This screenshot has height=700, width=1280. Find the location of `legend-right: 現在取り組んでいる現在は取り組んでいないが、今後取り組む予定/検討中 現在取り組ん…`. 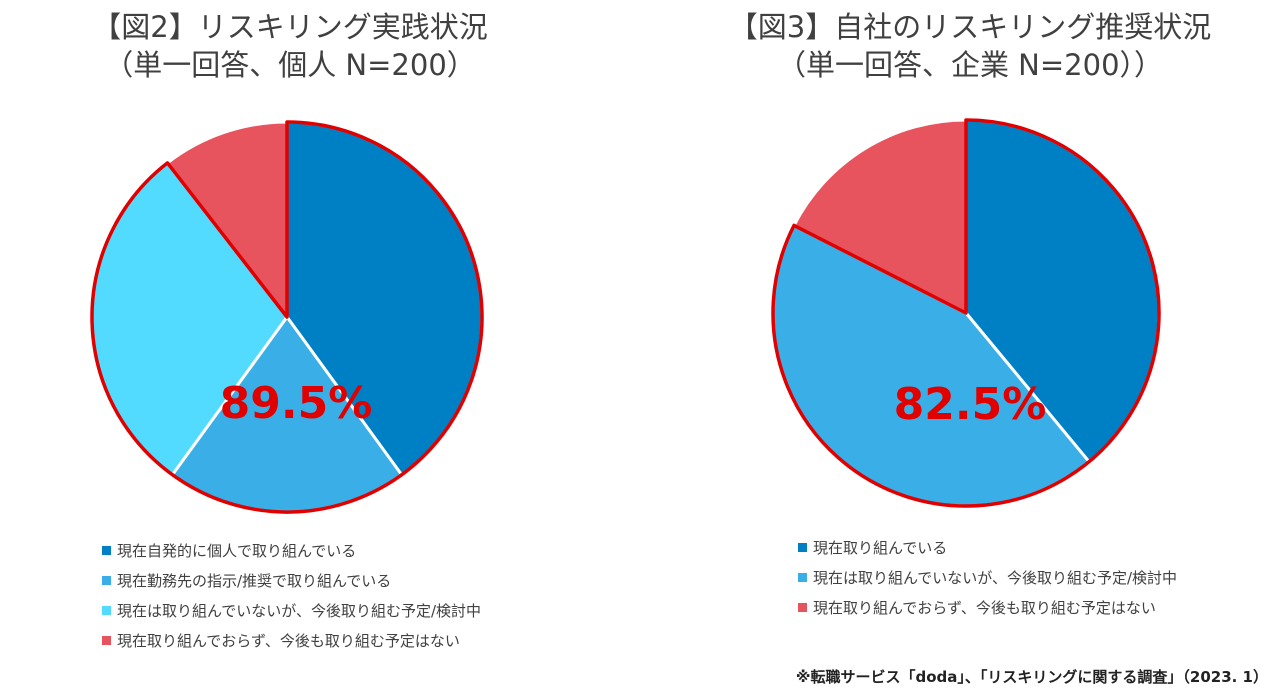

legend-right: 現在取り組んでいる現在は取り組んでいないが、今後取り組む予定/検討中 現在取り組ん… is located at coordinates (987, 577).